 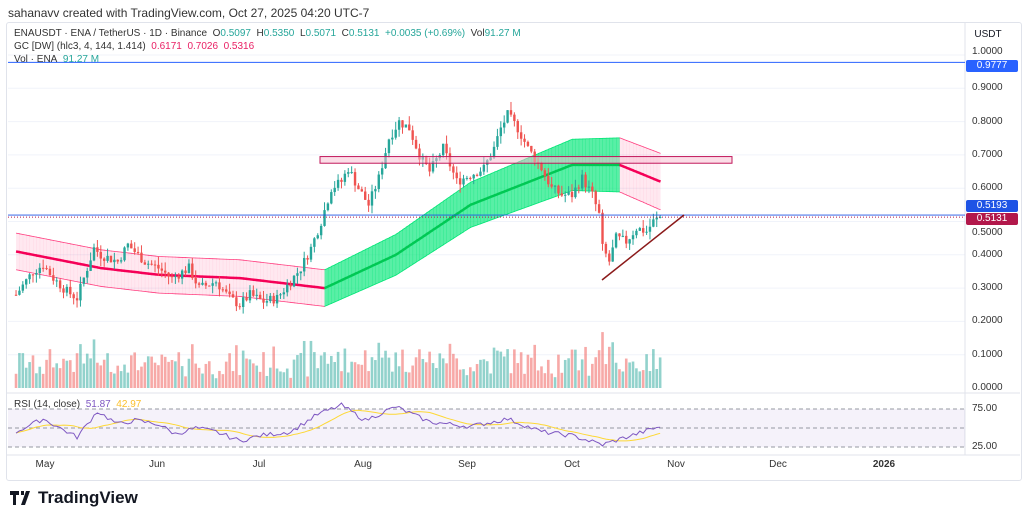 I want to click on close-value: 0.5131, so click(x=364, y=33).